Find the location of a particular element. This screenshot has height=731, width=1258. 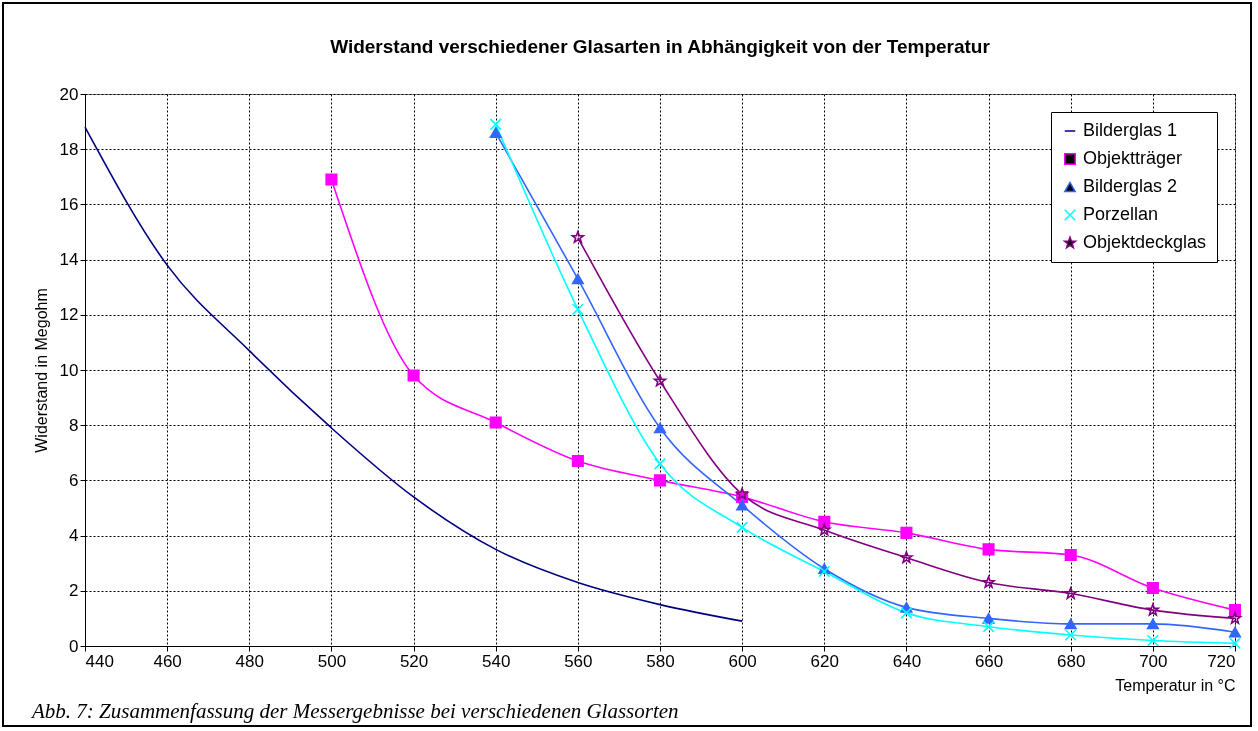

x-tick-label: 500 is located at coordinates (332, 661).